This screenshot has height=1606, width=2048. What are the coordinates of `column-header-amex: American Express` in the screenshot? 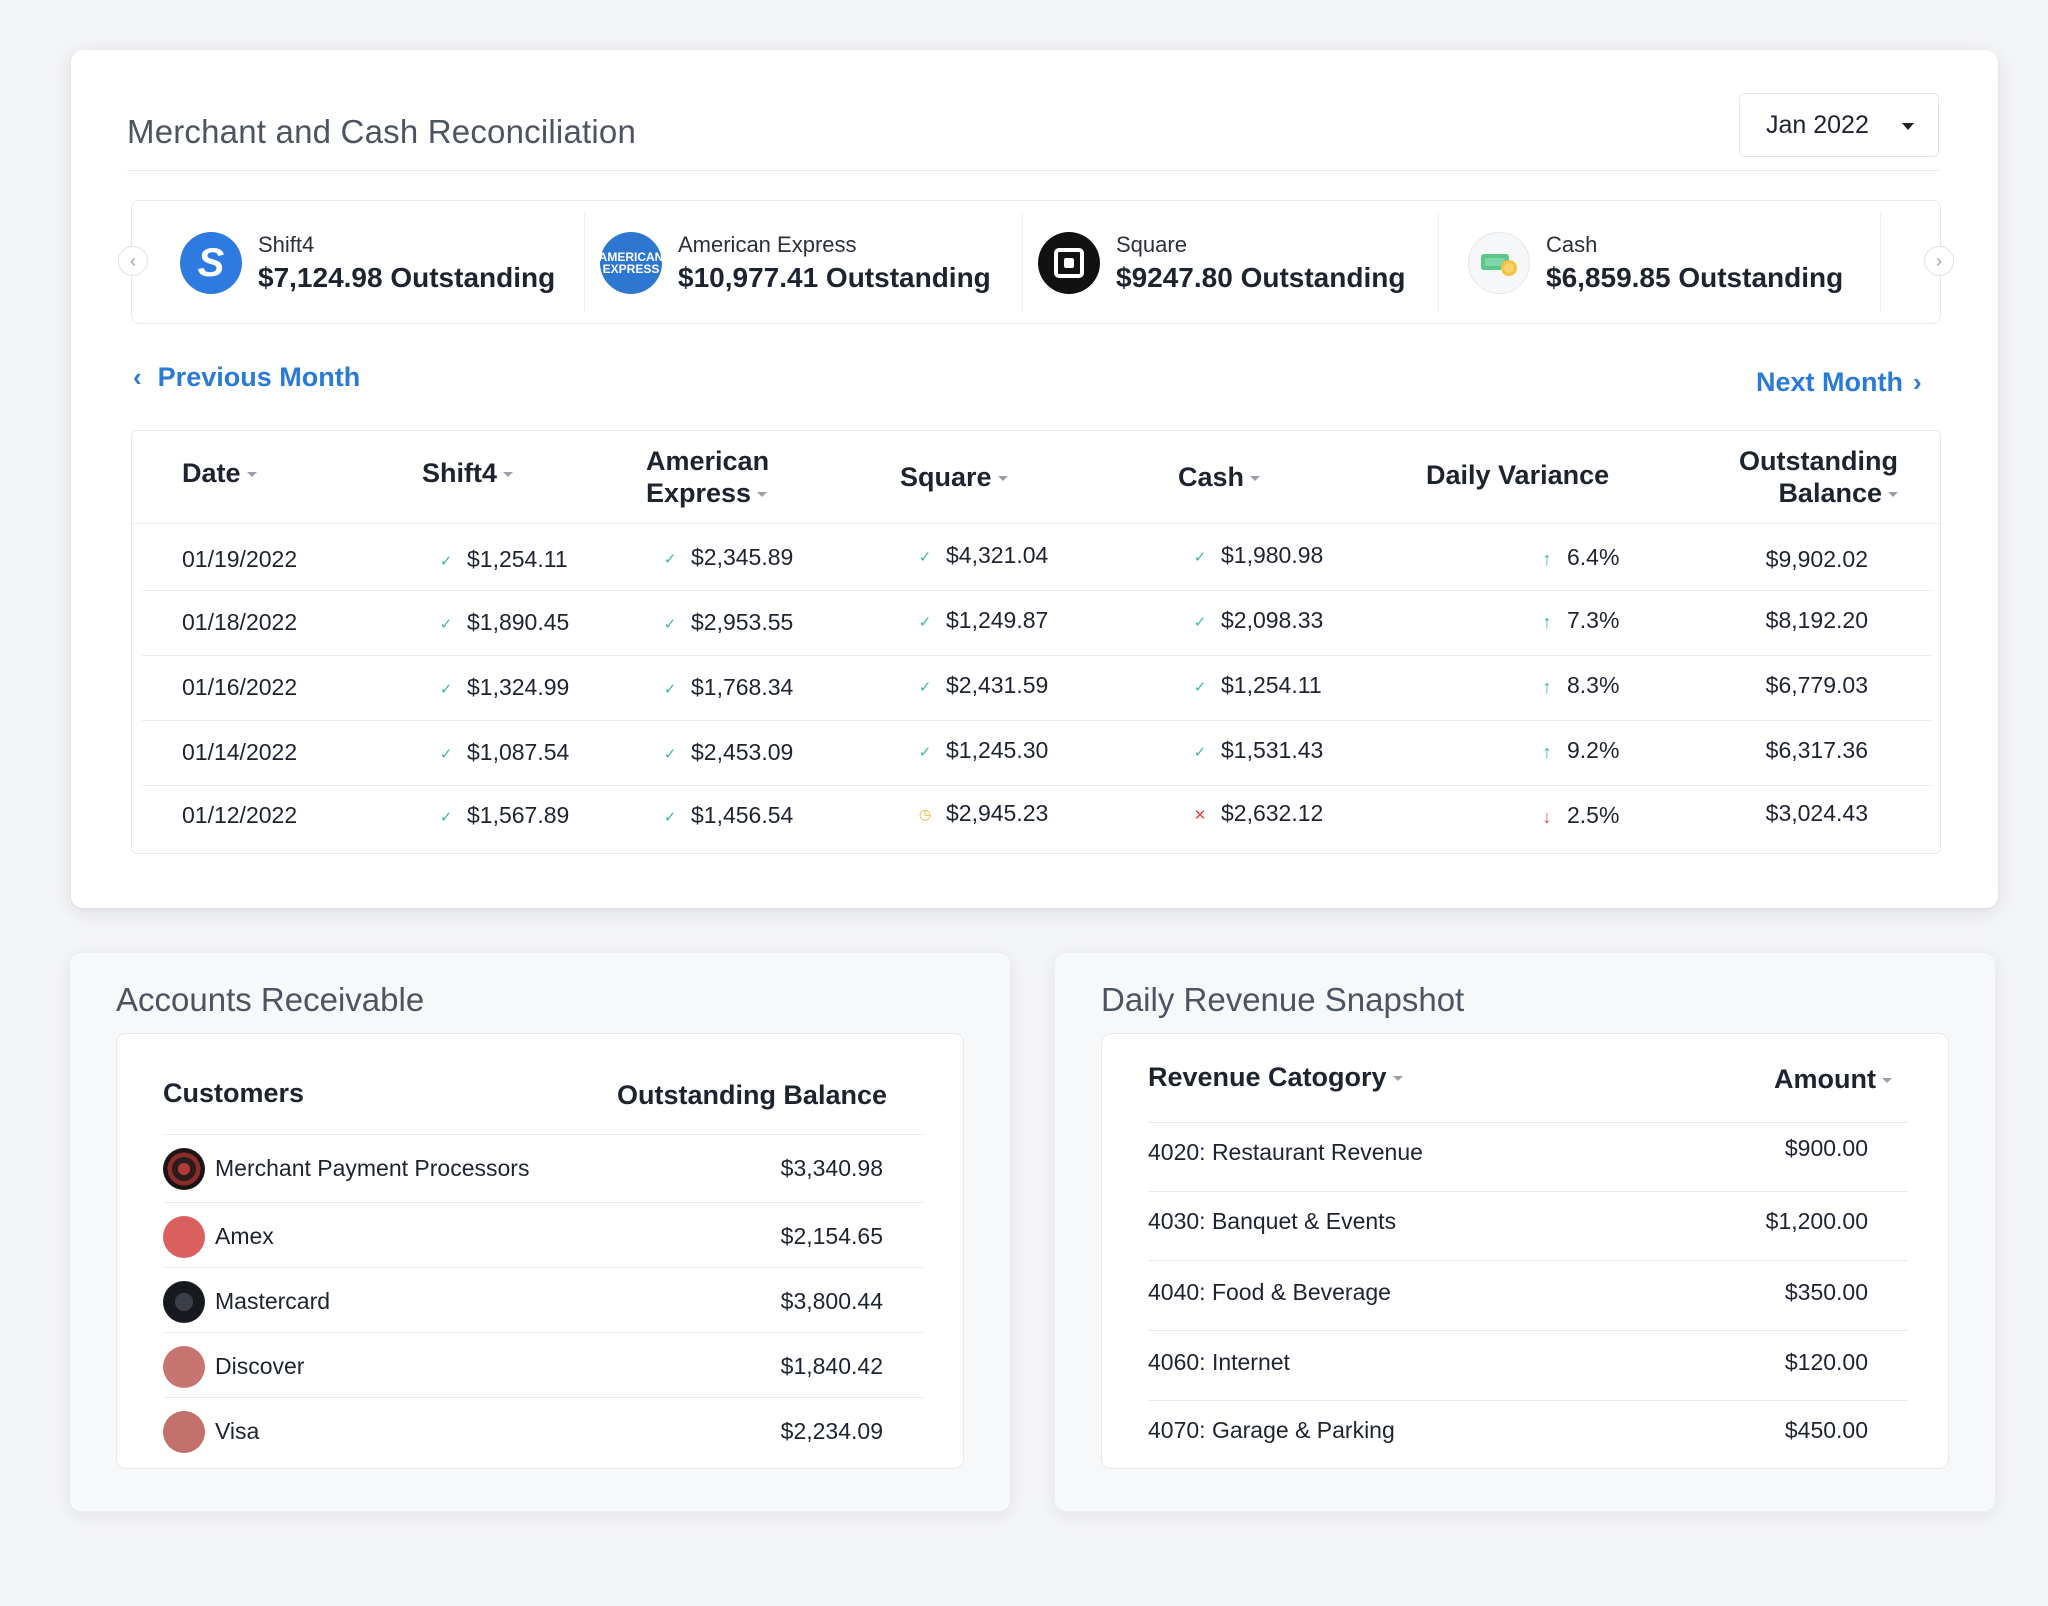 It's located at (726, 477).